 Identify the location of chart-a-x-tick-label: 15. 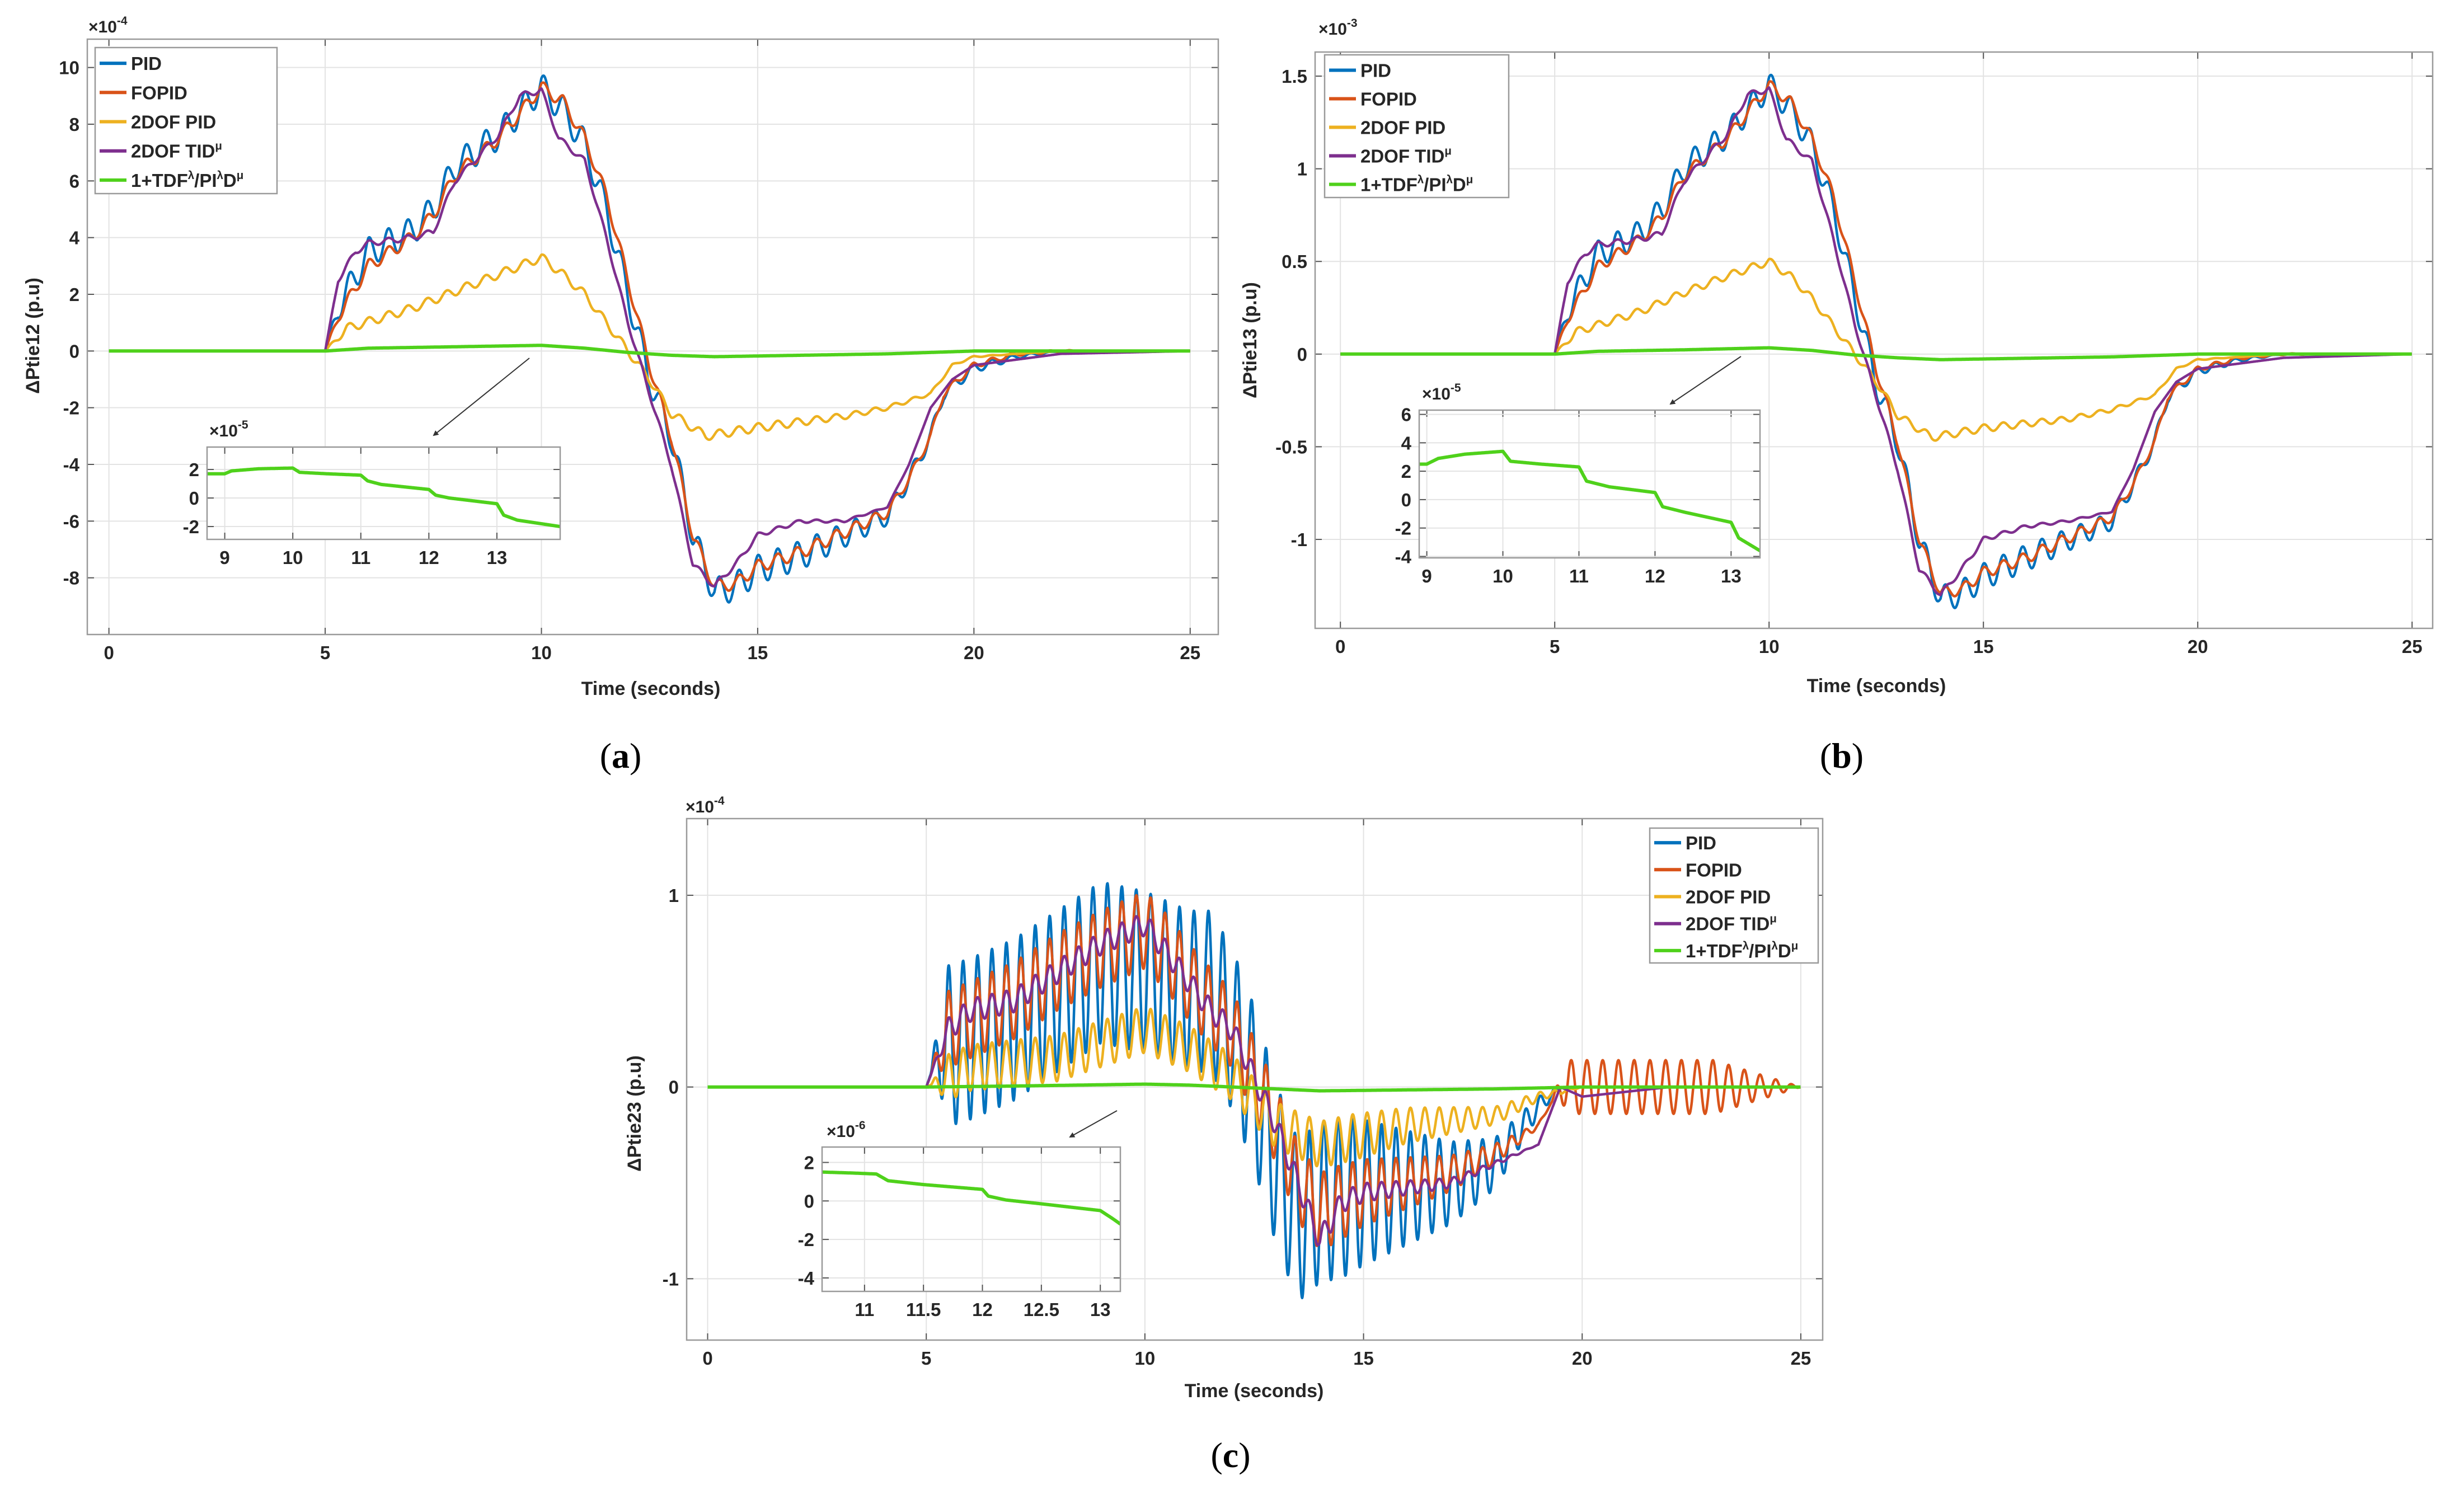
(758, 653).